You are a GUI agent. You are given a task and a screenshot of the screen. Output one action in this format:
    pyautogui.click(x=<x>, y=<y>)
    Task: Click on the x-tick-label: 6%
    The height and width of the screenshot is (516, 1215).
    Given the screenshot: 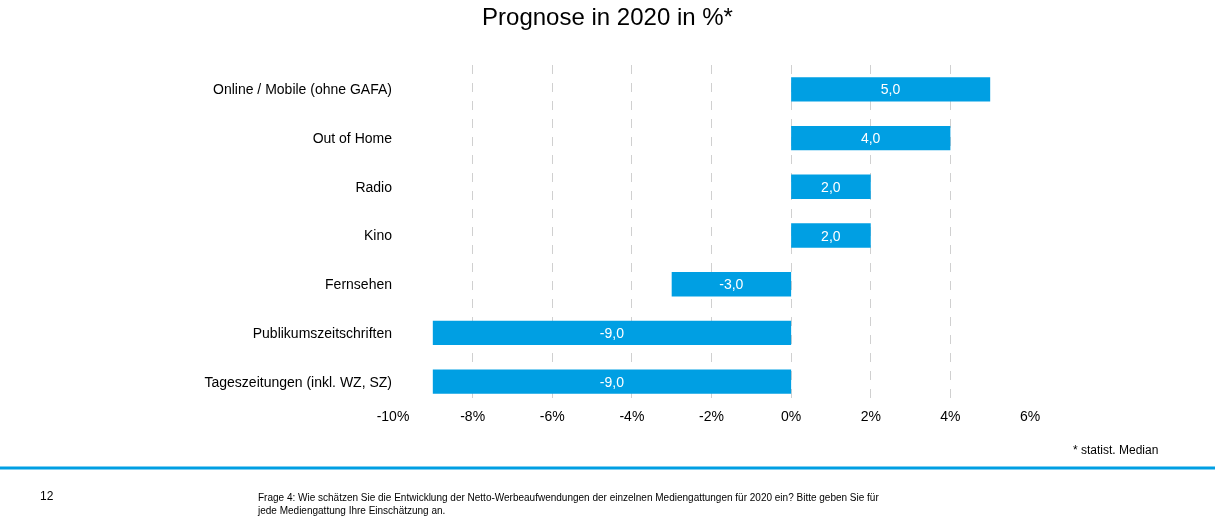 What is the action you would take?
    pyautogui.click(x=1030, y=416)
    